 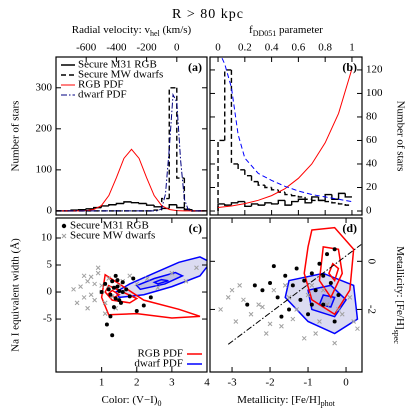 I want to click on y-tick-label: 300, so click(x=44, y=87).